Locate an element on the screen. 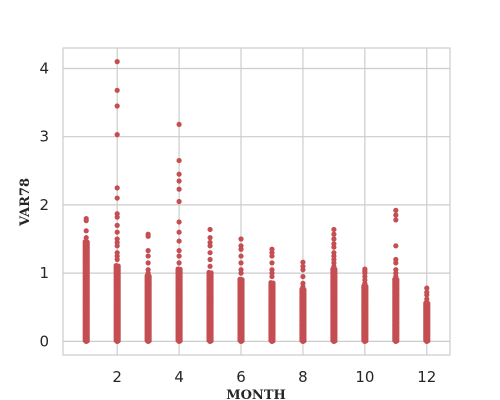  x-tick-label: 12 is located at coordinates (426, 377).